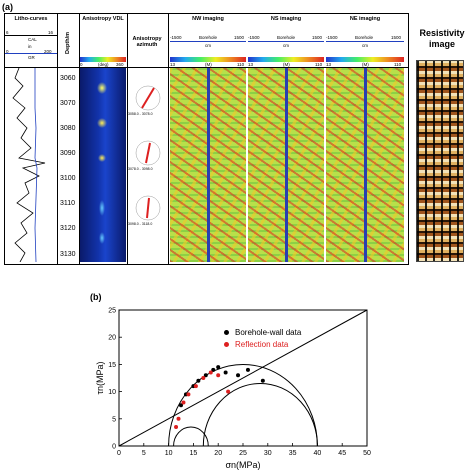 This screenshot has width=474, height=474. What do you see at coordinates (286, 37) in the screenshot?
I see `ns-scale-mid: Borehole` at bounding box center [286, 37].